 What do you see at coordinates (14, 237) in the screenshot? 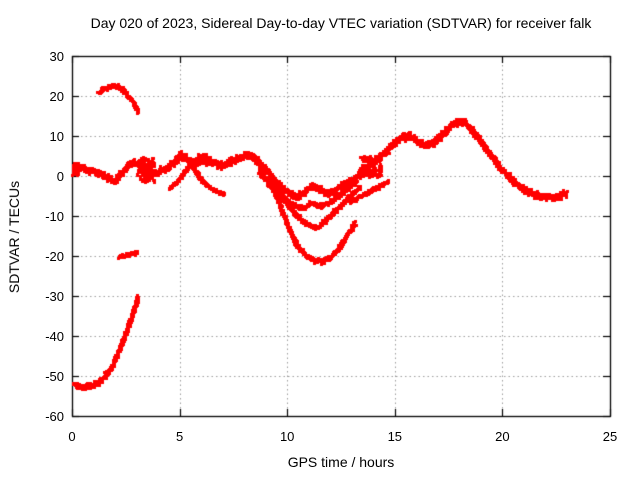
I see `y-axis-label: SDTVAR / TECUs` at bounding box center [14, 237].